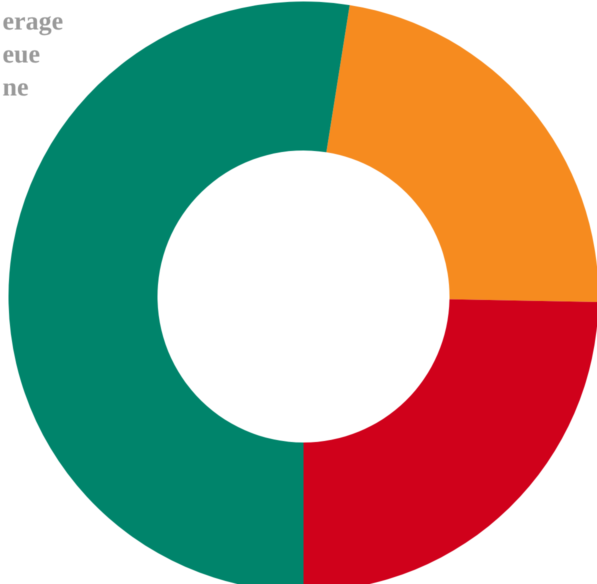 The width and height of the screenshot is (597, 584). I want to click on text: erage, so click(33, 21).